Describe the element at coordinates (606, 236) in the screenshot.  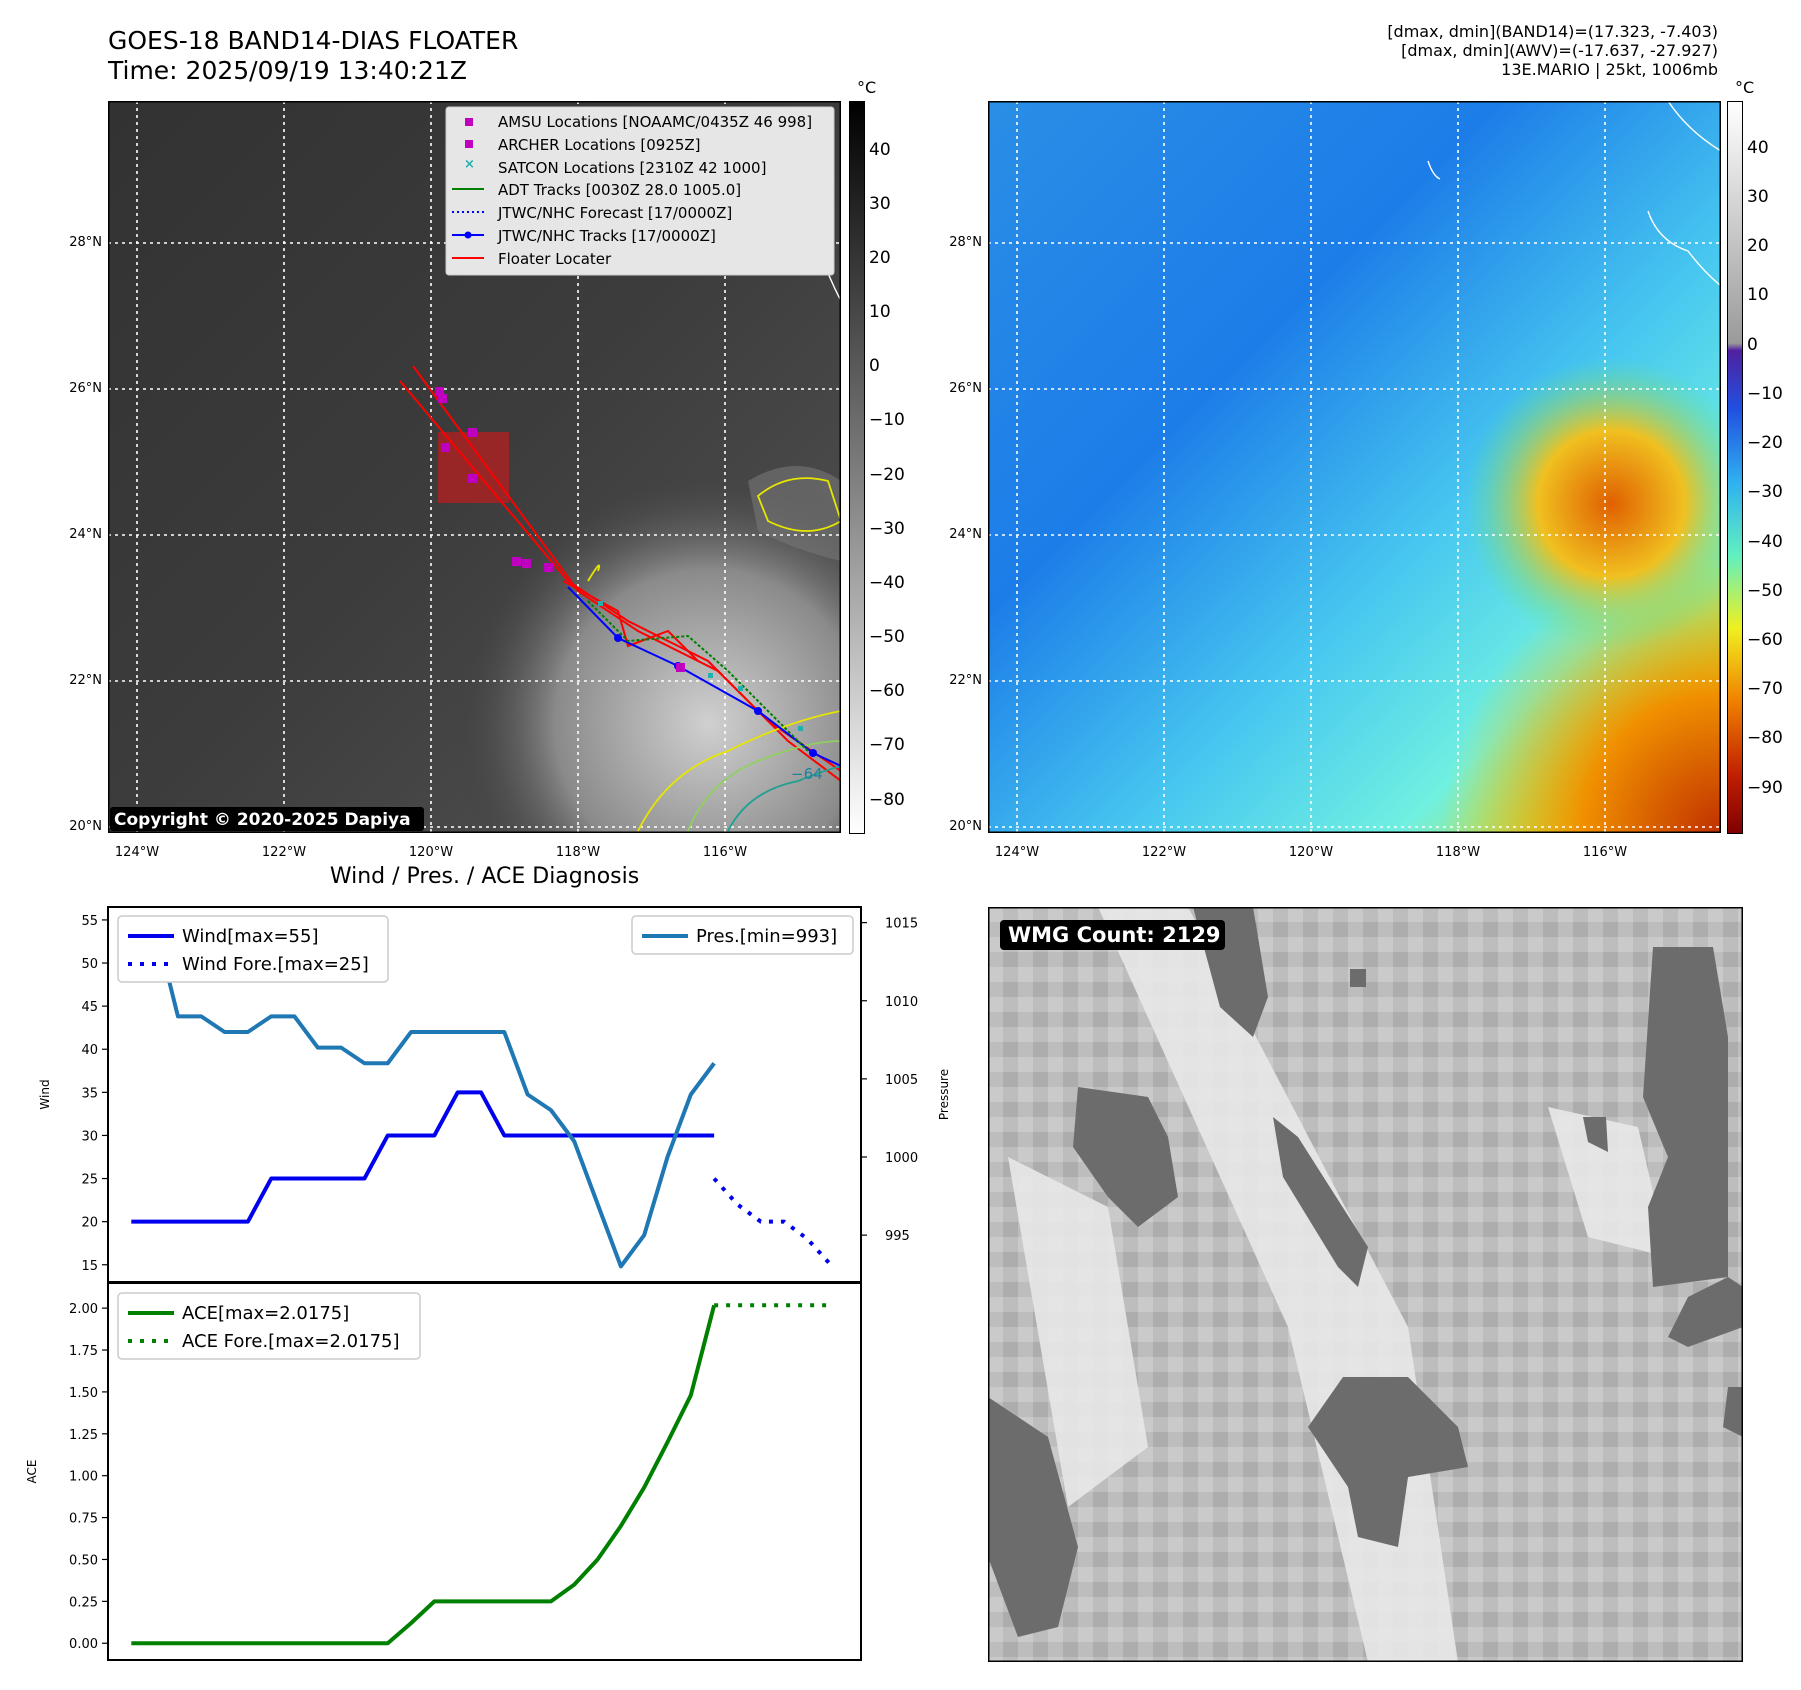
I see `legend-jtwc-tracks: JTWC/NHC Tracks [17/0000Z]` at that location.